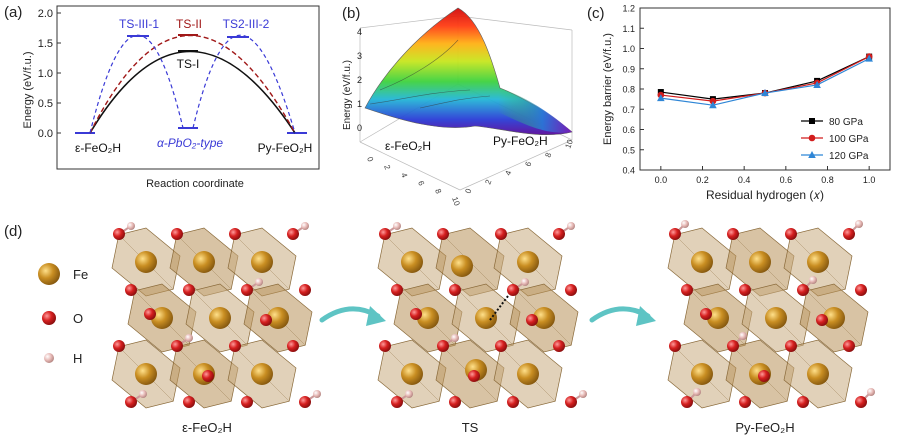 This screenshot has width=900, height=445. Describe the element at coordinates (786, 180) in the screenshot. I see `chart-c-xtick-label: 0.6` at that location.